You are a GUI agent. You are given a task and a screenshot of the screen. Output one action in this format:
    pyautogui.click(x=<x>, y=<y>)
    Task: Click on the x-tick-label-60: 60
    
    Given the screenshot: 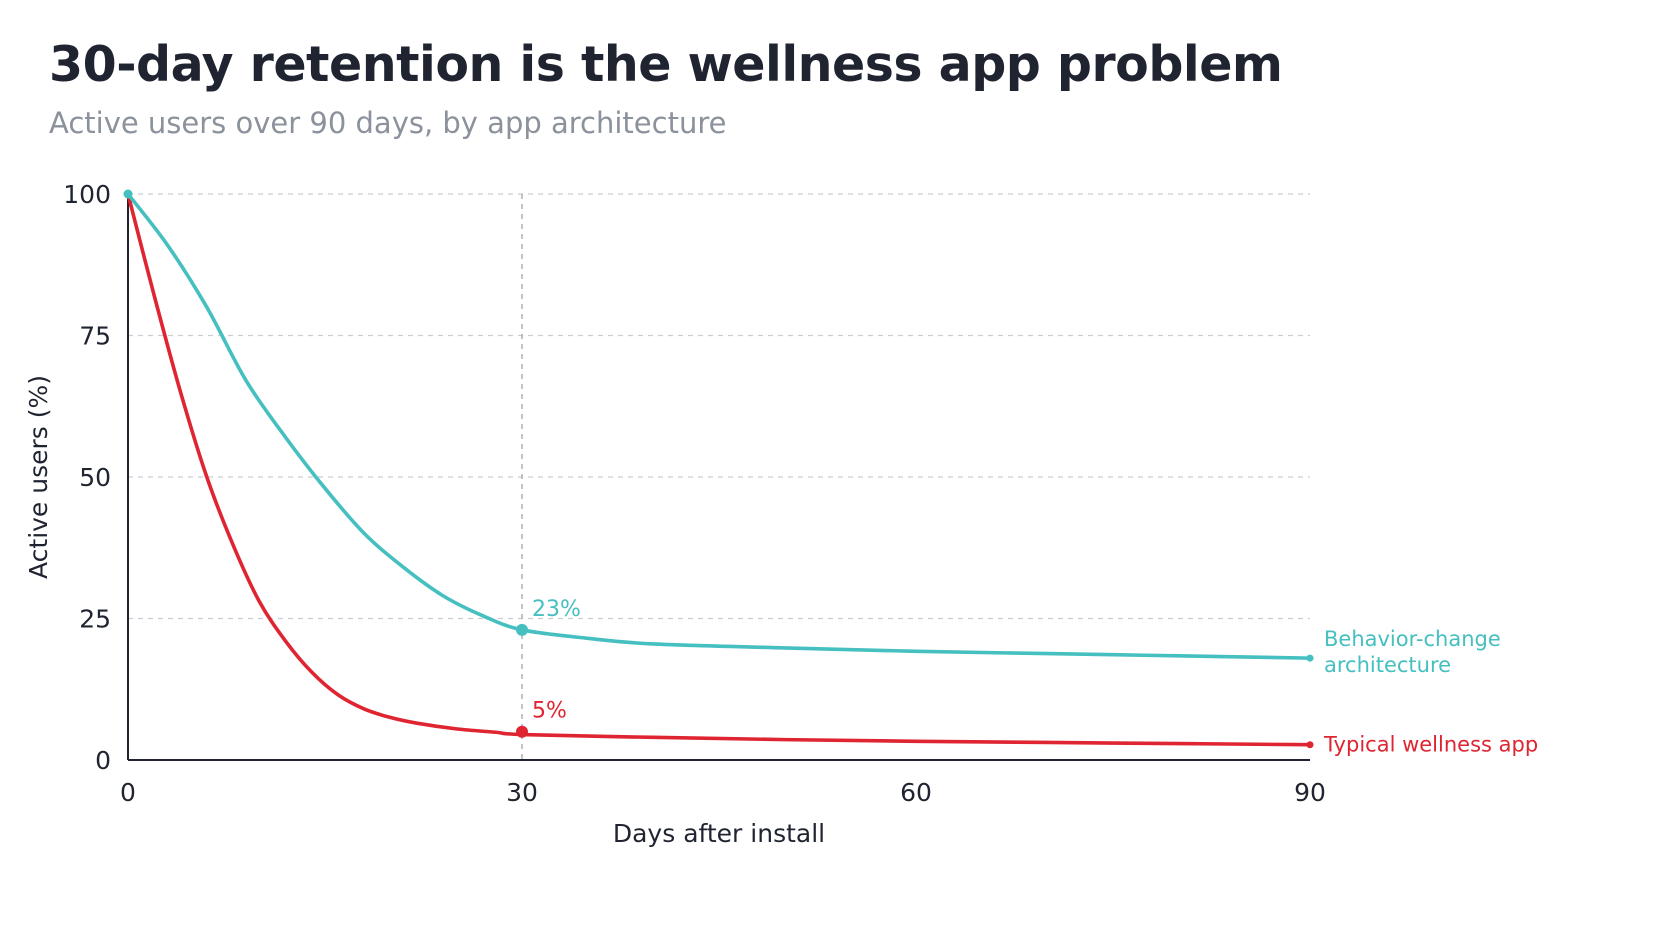 What is the action you would take?
    pyautogui.click(x=916, y=792)
    